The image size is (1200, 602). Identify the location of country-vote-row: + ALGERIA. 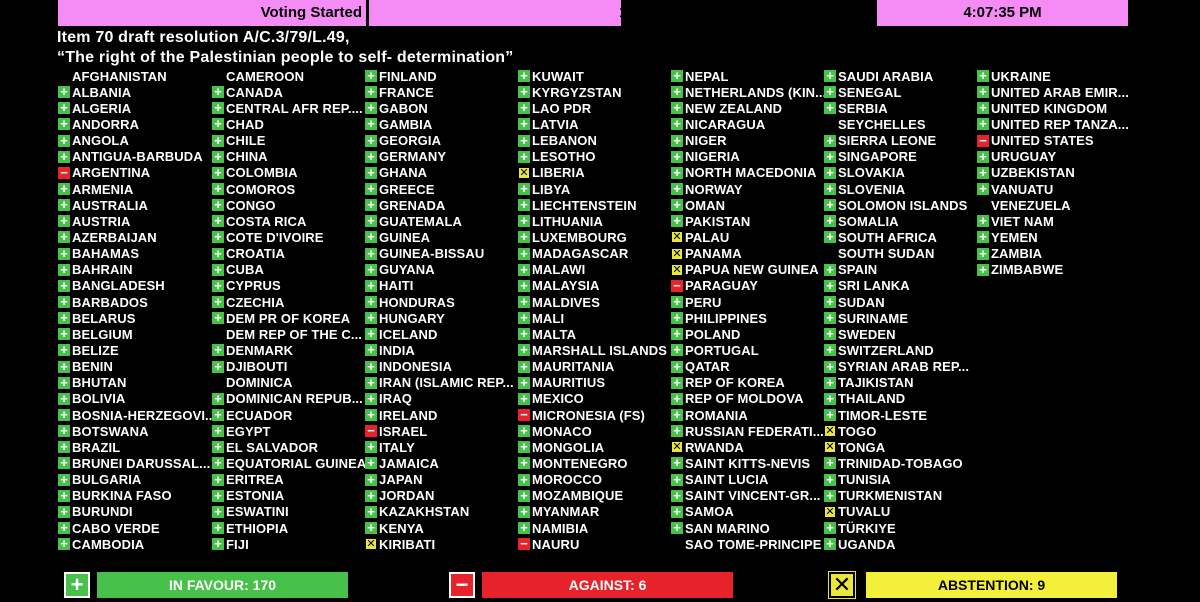
(138, 108).